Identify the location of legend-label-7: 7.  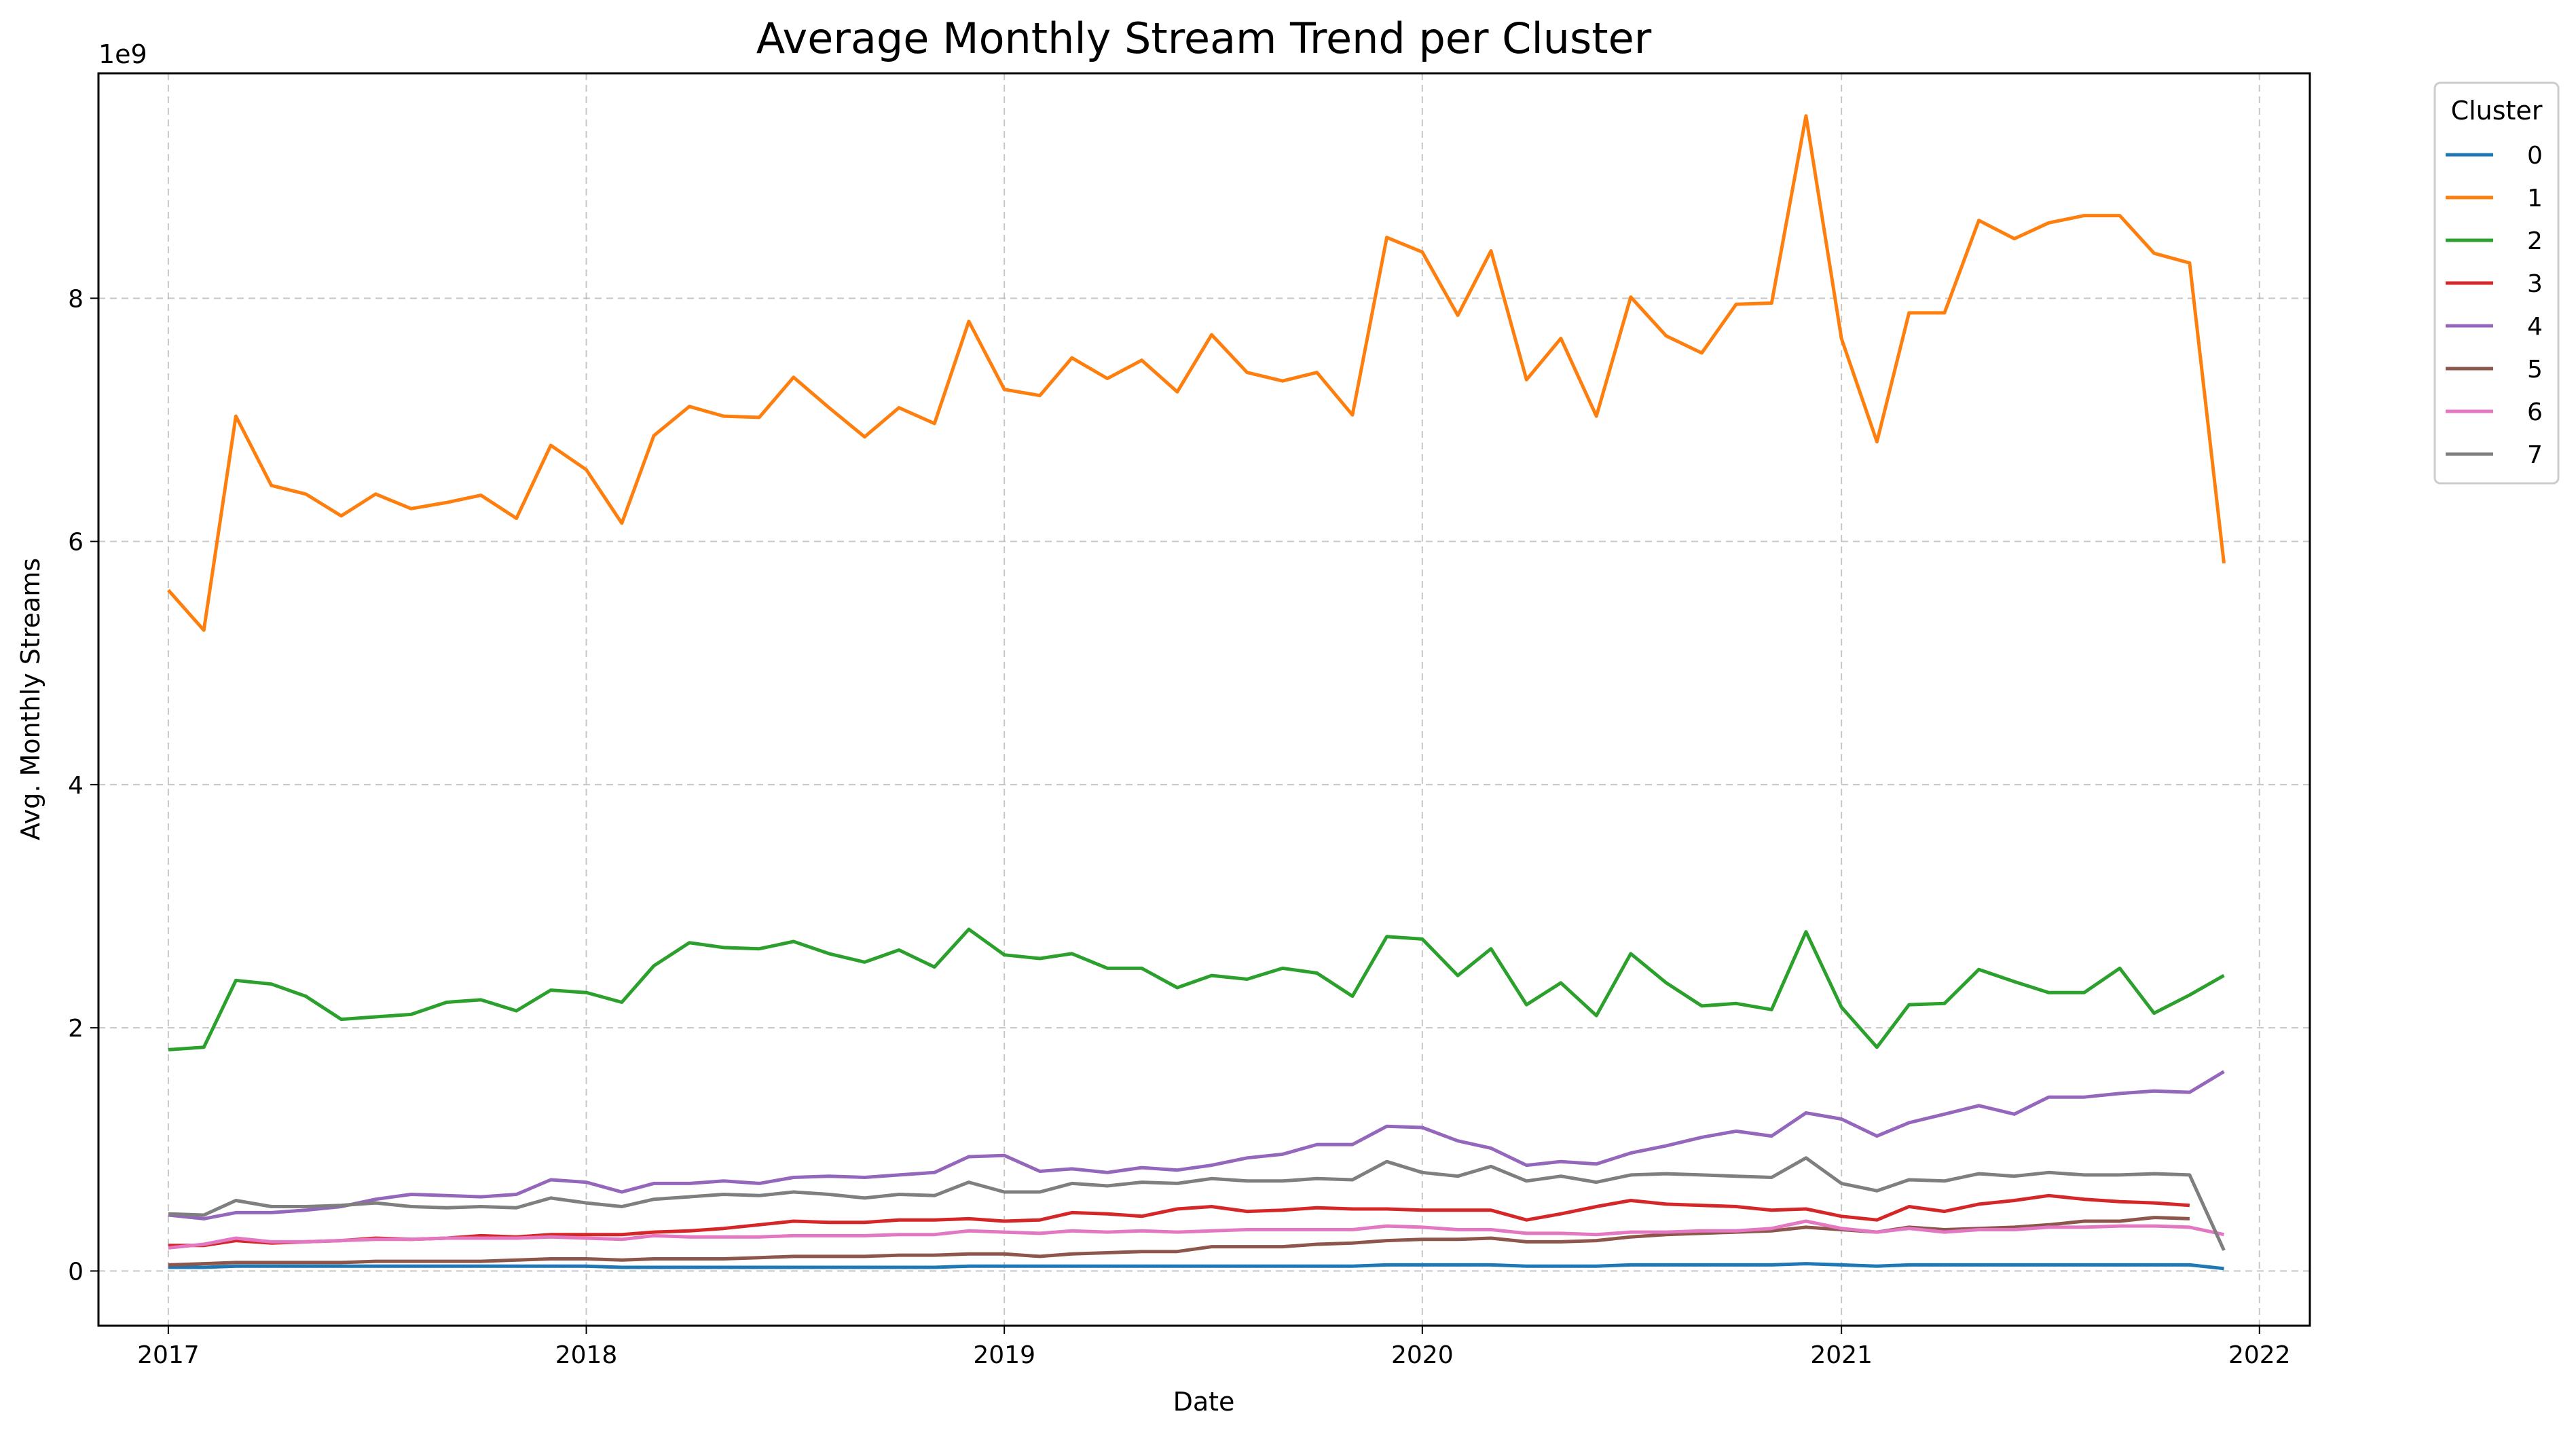
(2535, 455).